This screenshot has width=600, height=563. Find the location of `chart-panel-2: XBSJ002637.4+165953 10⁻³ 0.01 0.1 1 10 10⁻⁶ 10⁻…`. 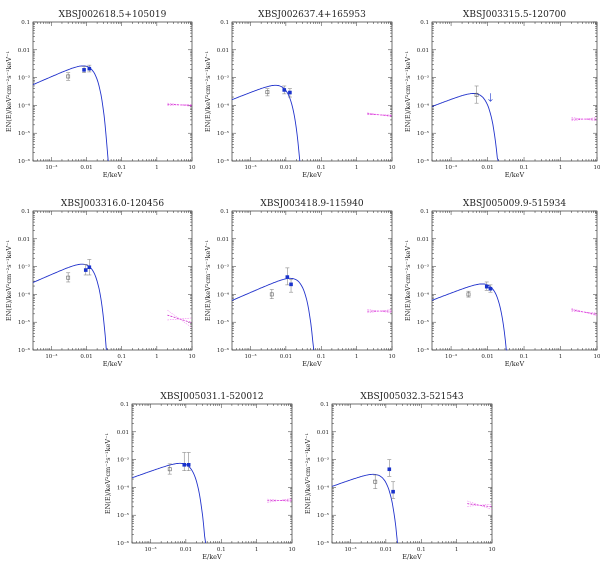

chart-panel-2: XBSJ002637.4+165953 10⁻³ 0.01 0.1 1 10 10⁻⁶ 10⁻… is located at coordinates (300, 94).